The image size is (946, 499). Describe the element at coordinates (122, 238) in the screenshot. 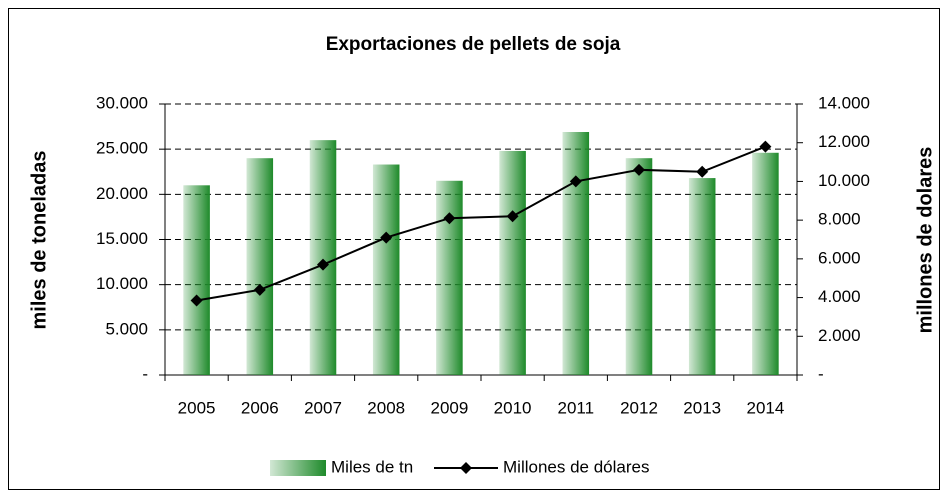

I see `y-tick-label: 15.000` at that location.